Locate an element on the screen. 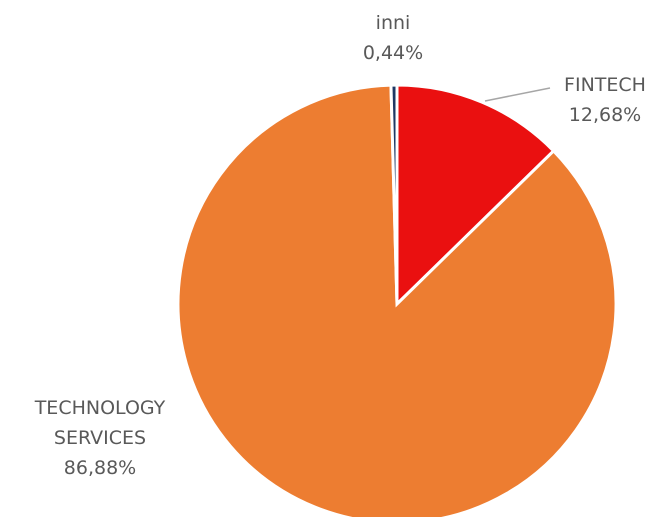  category-label: TECHNOLOGY SERVICES is located at coordinates (100, 423).